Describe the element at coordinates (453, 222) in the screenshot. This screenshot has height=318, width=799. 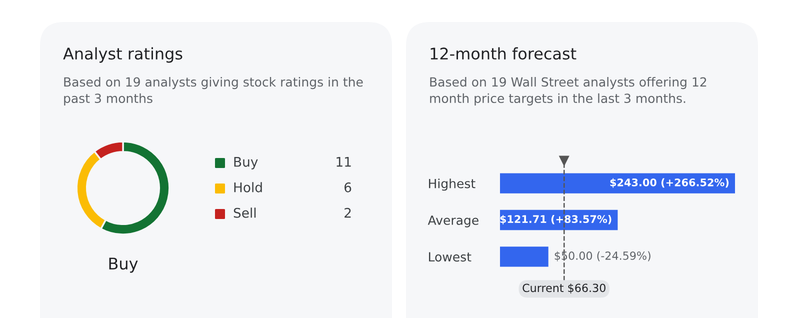
I see `y-tick-label: Average` at that location.